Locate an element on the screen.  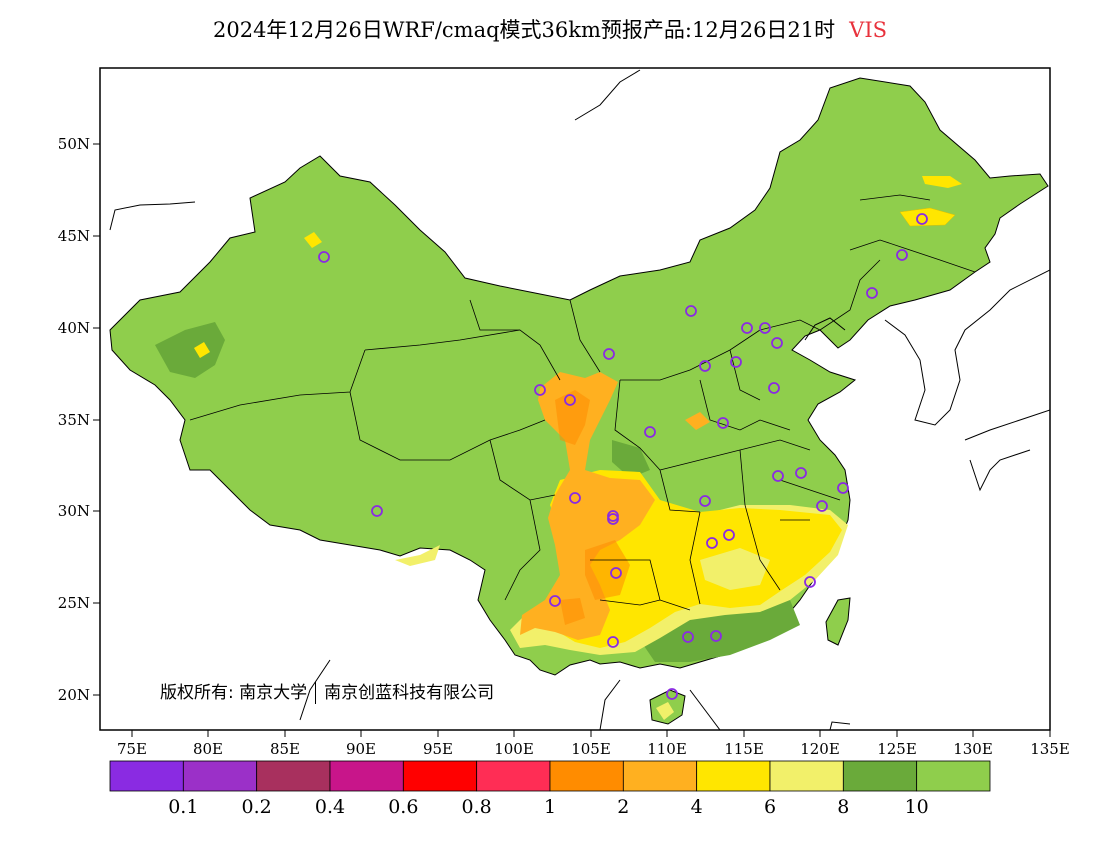
copyright-notice: 版权所有: 南京大学 南京创蓝科技有限公司 is located at coordinates (327, 691).